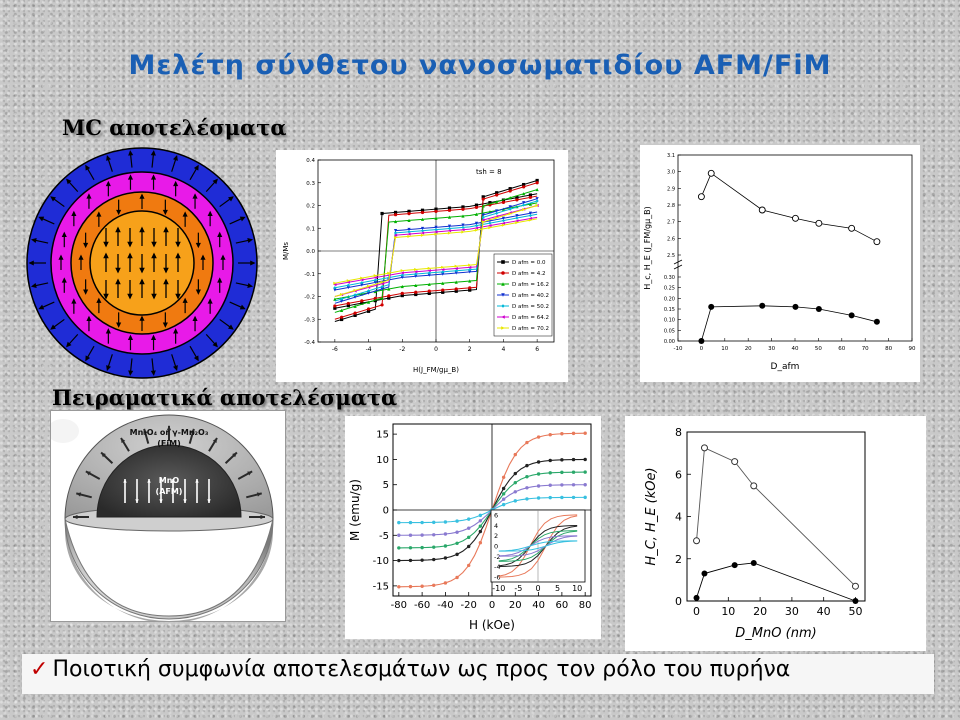 This screenshot has height=720, width=960. Describe the element at coordinates (760, 611) in the screenshot. I see `x-tick-label: 20` at that location.